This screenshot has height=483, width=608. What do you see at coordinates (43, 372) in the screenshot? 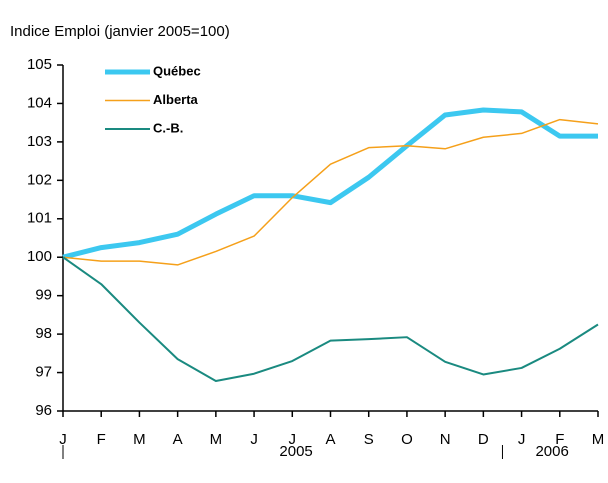
I see `y-tick-label: 97` at bounding box center [43, 372].